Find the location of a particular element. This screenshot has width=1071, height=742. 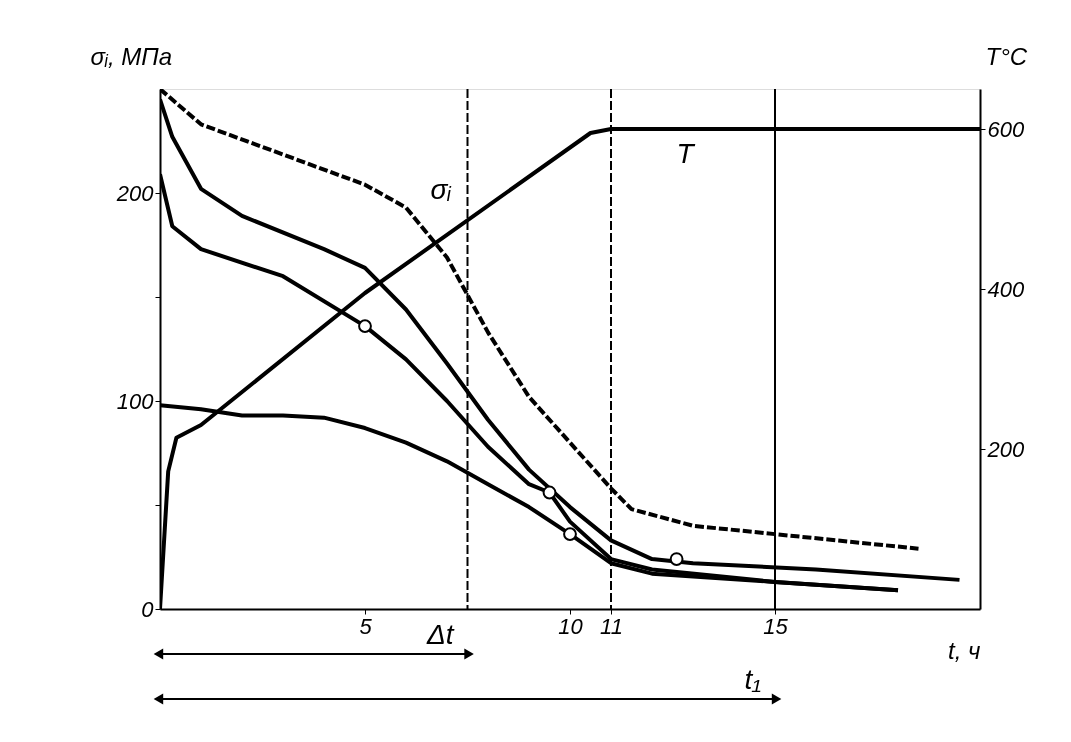

annotation: σᵢ is located at coordinates (441, 190).